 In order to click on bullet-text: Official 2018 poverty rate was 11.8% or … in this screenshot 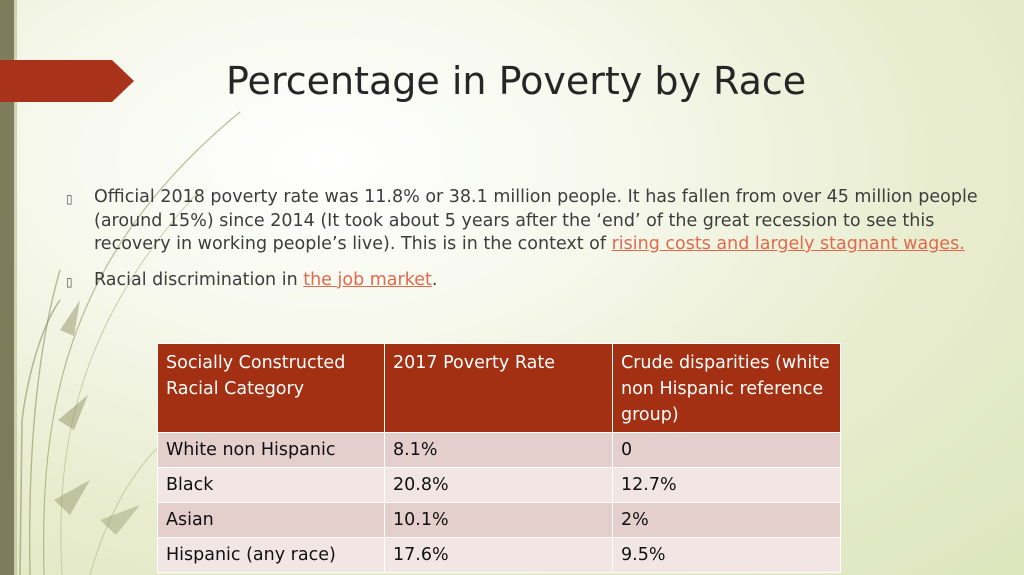, I will do `click(536, 220)`.